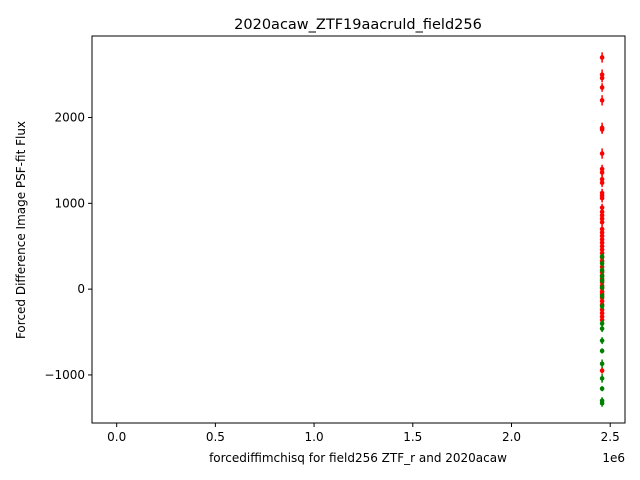 The height and width of the screenshot is (480, 640). Describe the element at coordinates (21, 230) in the screenshot. I see `y-axis-label: Forced Difference Image PSF-fit Flux` at that location.